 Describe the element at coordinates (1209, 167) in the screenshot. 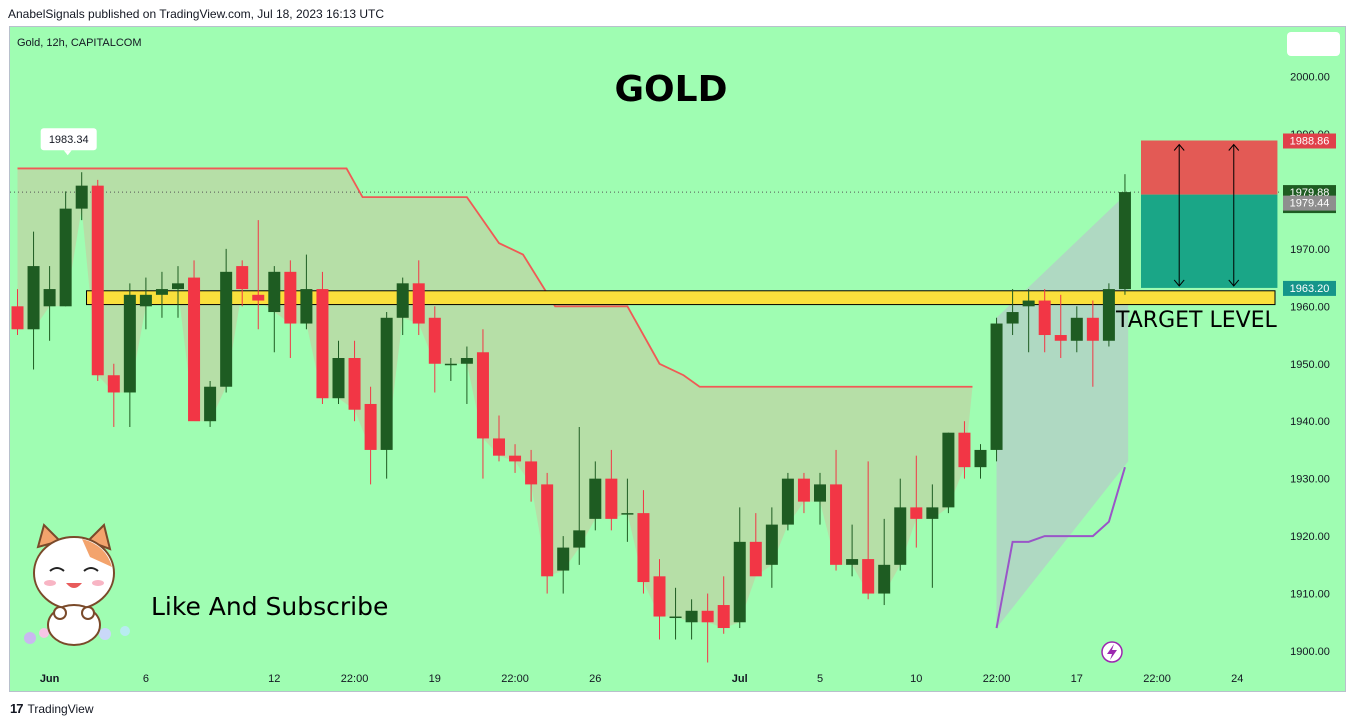

I see `stop-zone` at that location.